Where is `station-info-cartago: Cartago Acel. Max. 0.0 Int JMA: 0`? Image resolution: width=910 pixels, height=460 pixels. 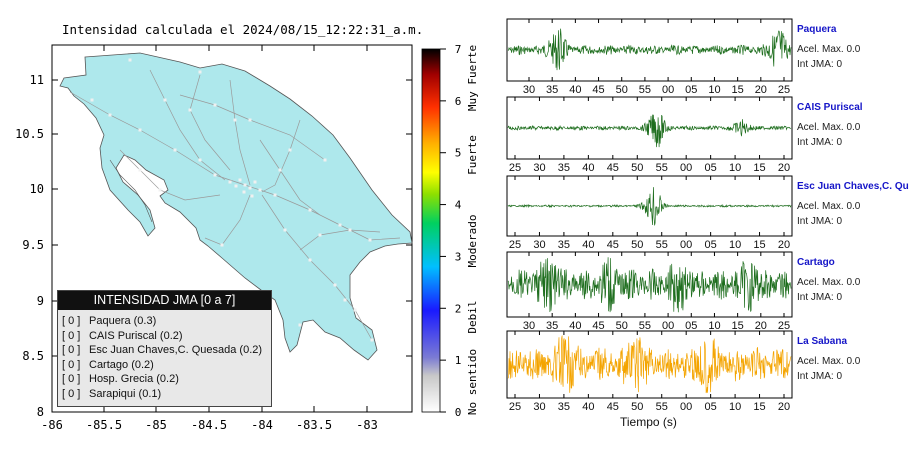 station-info-cartago: Cartago Acel. Max. 0.0 Int JMA: 0 is located at coordinates (853, 280).